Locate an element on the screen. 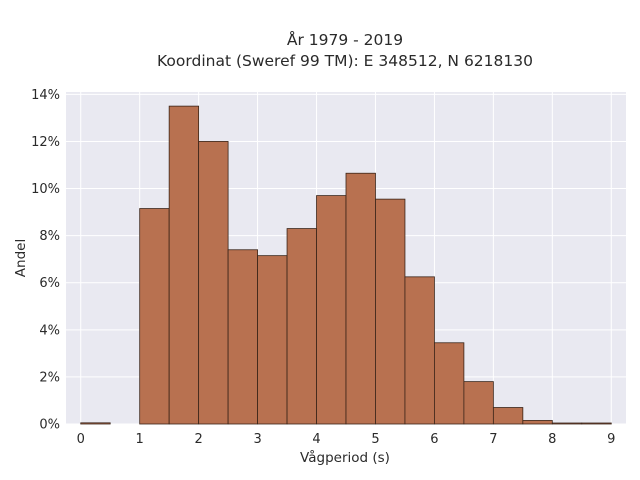 Image resolution: width=640 pixels, height=480 pixels. x-tick-label: 0 is located at coordinates (81, 439).